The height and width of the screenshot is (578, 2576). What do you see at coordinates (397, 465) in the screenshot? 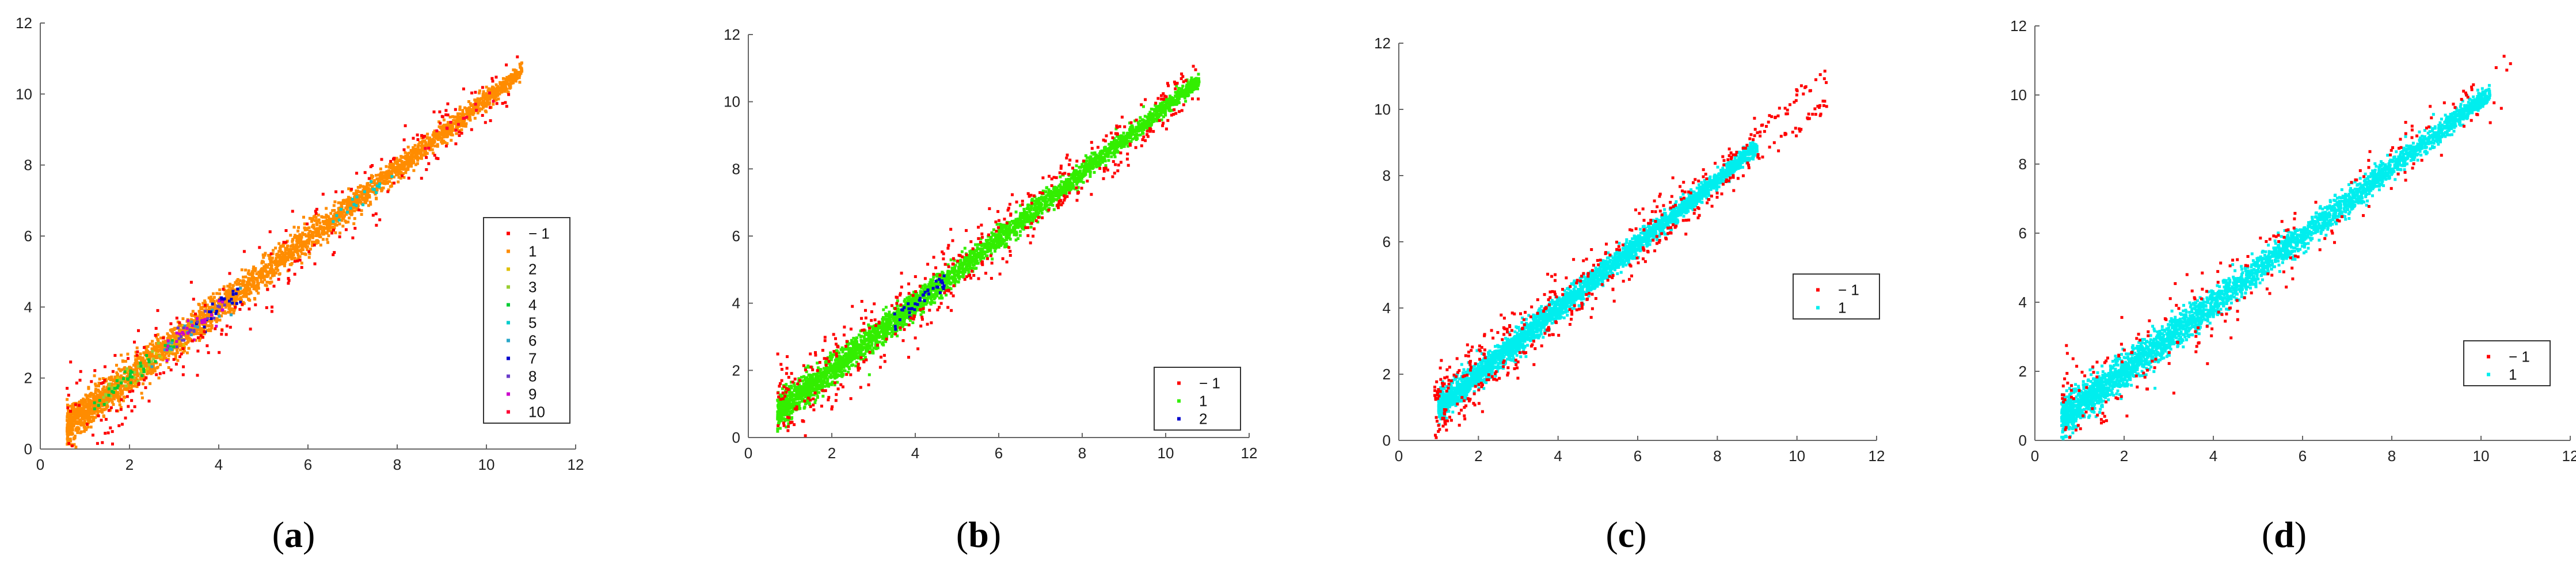
I see `x-tick-label: 8` at bounding box center [397, 465].